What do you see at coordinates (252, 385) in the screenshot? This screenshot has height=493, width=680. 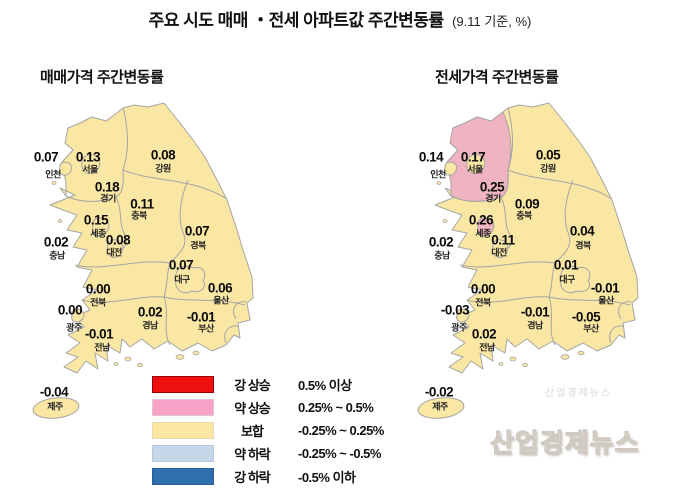 I see `legend-label: 강 상승` at bounding box center [252, 385].